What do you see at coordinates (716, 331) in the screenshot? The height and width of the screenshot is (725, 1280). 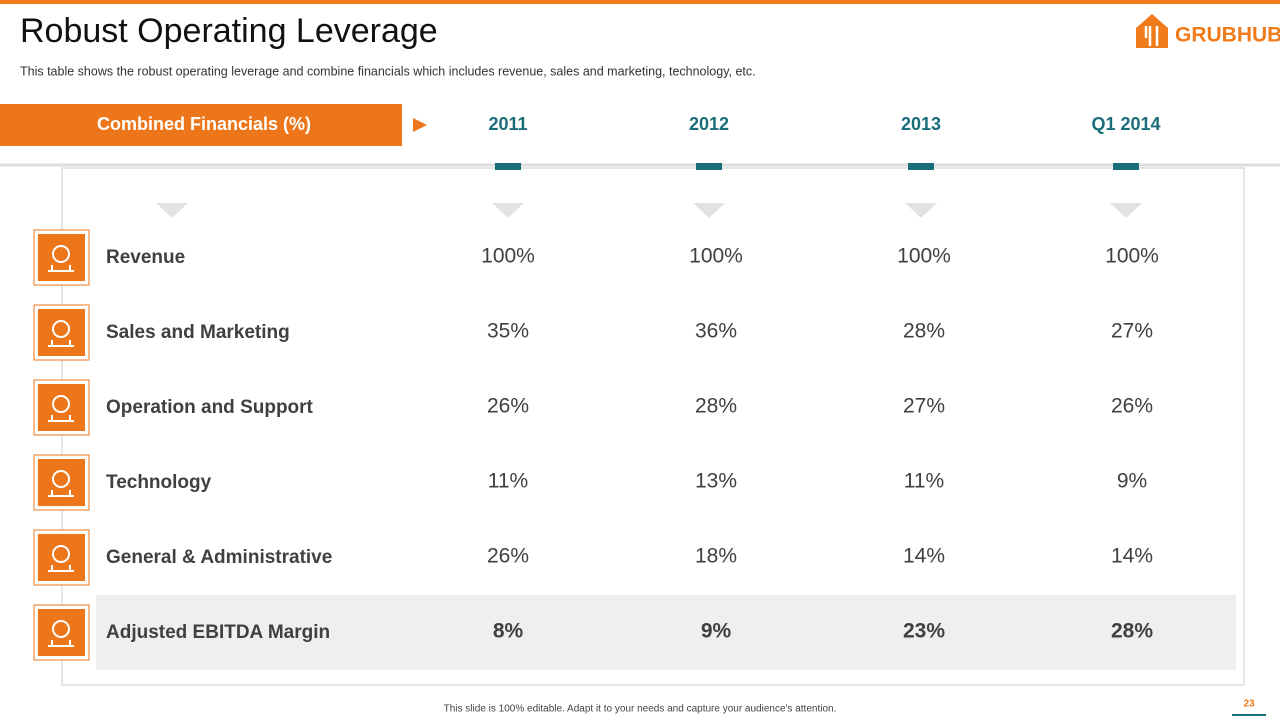 I see `cell-value: 36%` at bounding box center [716, 331].